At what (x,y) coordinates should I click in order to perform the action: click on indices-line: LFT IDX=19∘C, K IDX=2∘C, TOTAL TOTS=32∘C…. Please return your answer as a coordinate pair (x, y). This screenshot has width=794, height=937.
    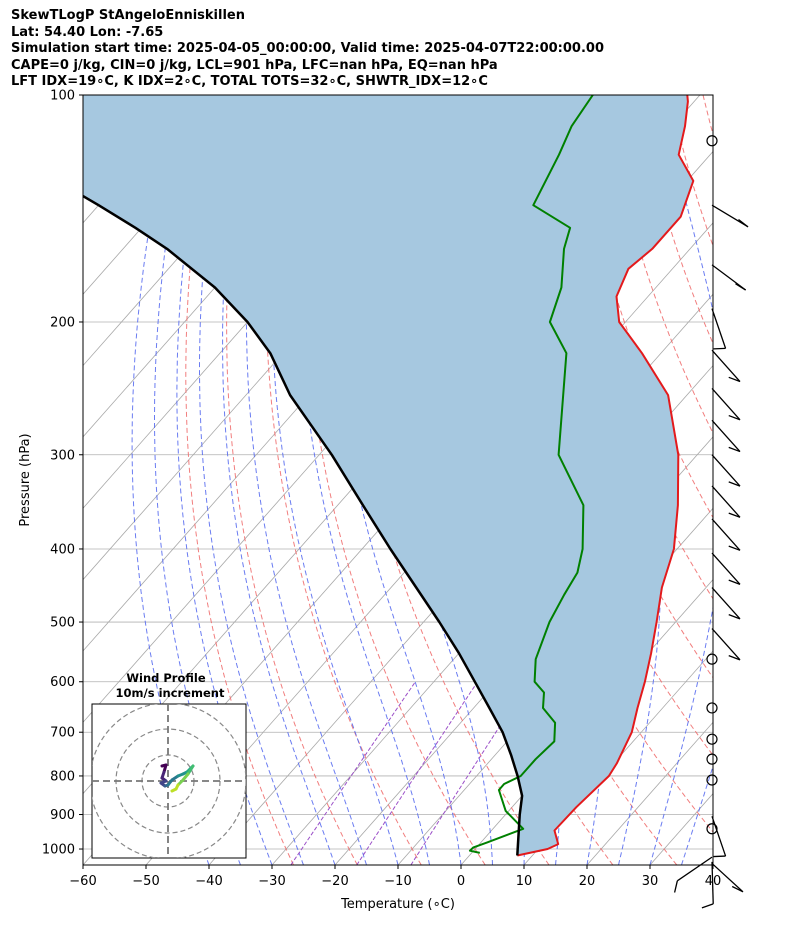
    Looking at the image, I should click on (249, 81).